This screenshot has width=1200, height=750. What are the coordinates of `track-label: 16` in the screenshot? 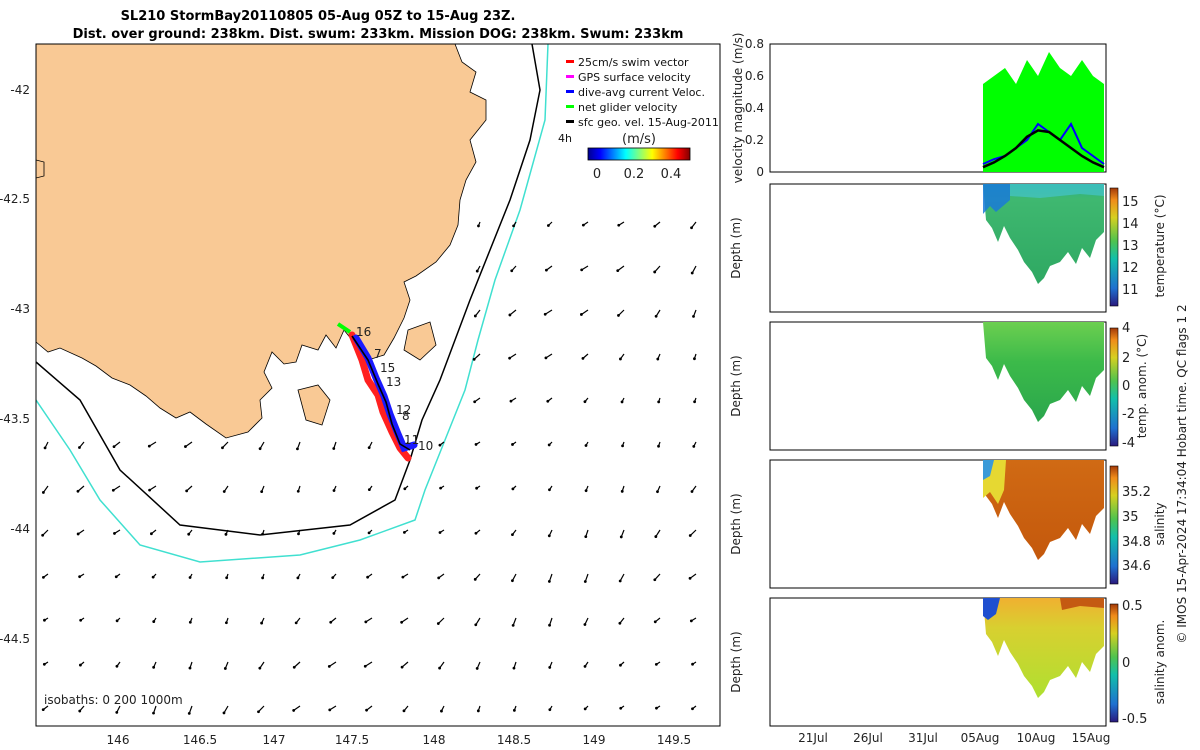 It's located at (363, 332).